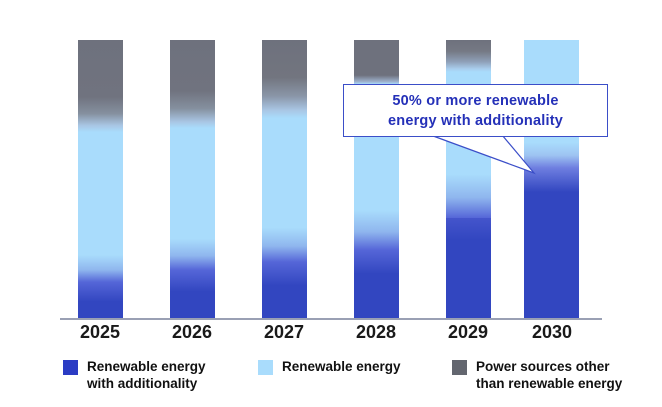  Describe the element at coordinates (146, 375) in the screenshot. I see `legend-label-additionality: Renewable energy with additionality` at that location.